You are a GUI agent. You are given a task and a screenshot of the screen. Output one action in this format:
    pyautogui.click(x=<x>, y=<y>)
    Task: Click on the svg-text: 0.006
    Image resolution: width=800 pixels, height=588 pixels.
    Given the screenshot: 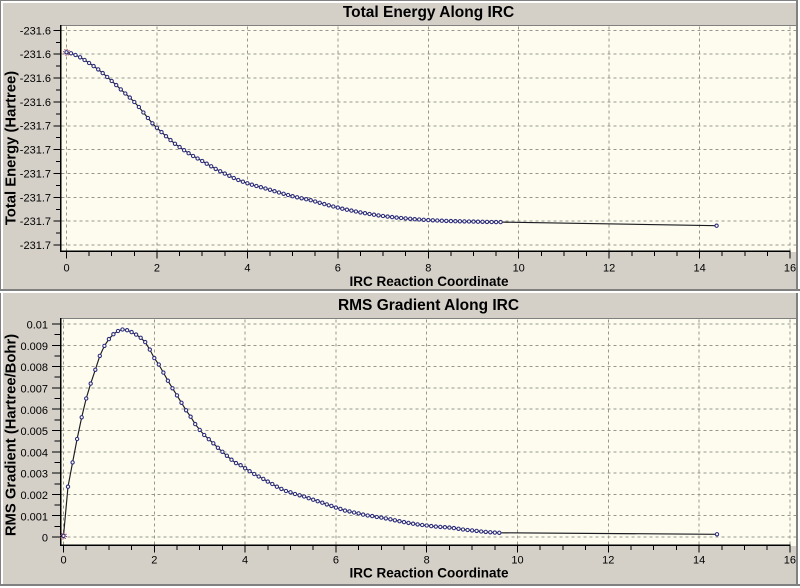 What is the action you would take?
    pyautogui.click(x=34, y=411)
    